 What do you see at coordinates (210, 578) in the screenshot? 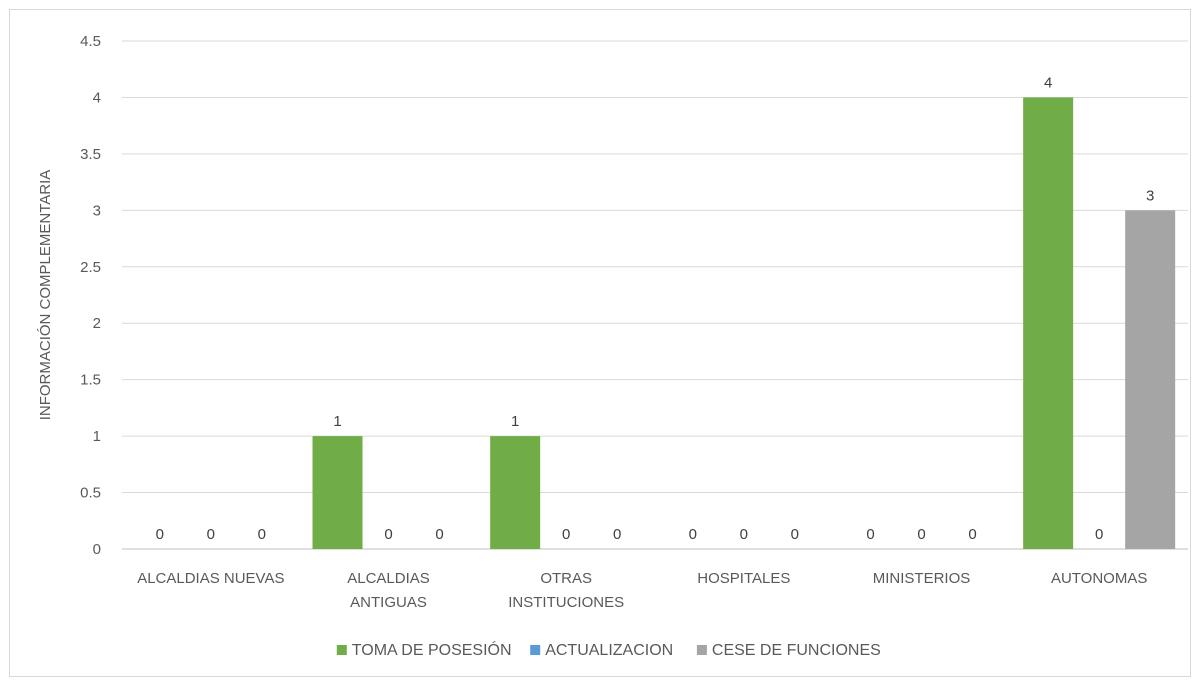
I see `x-tick-label: ALCALDIAS NUEVAS` at bounding box center [210, 578].